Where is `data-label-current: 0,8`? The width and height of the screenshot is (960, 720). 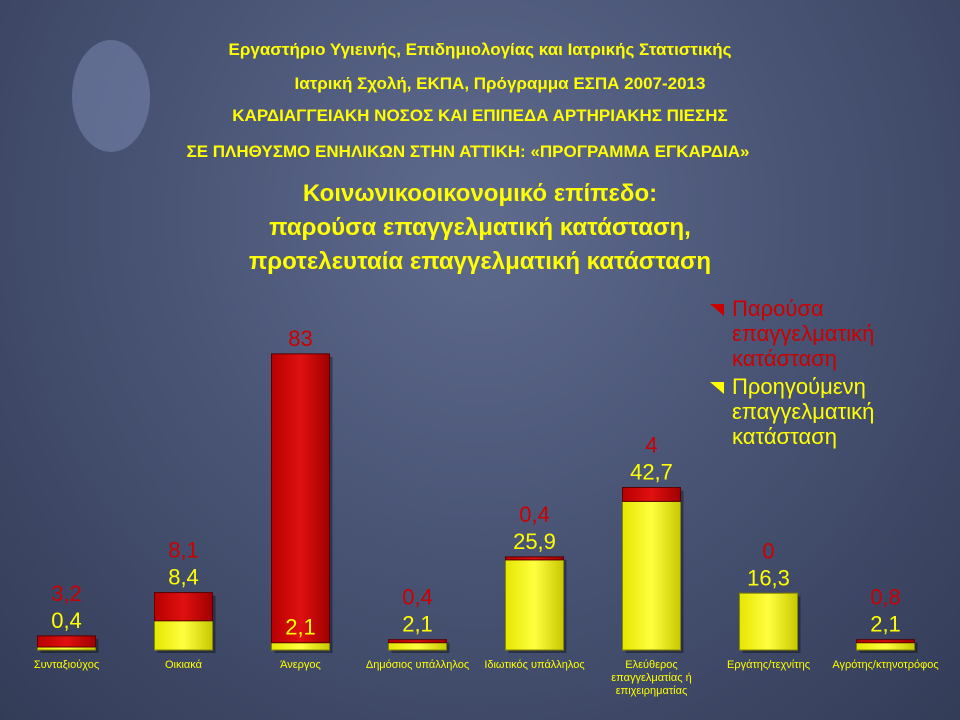 data-label-current: 0,8 is located at coordinates (885, 597).